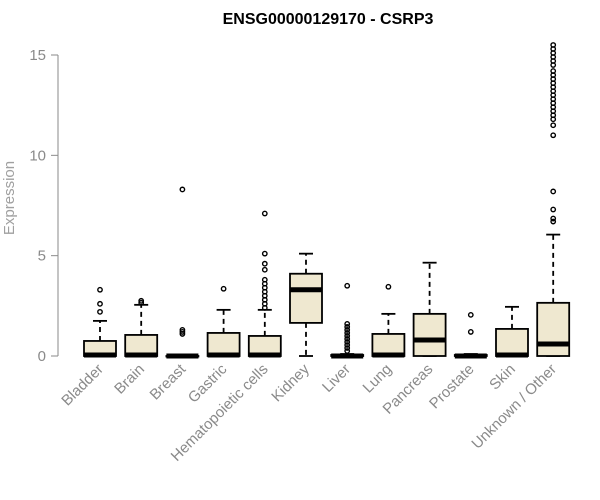 The width and height of the screenshot is (600, 500). Describe the element at coordinates (37, 55) in the screenshot. I see `y-tick-label: 15` at that location.